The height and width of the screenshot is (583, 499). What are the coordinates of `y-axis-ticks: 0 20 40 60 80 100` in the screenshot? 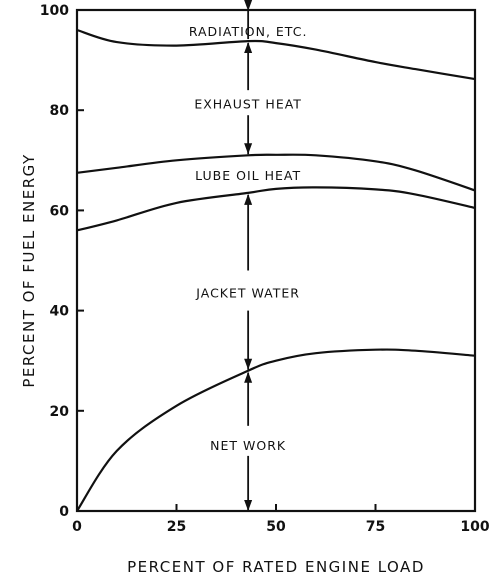 It's located at (62, 261).